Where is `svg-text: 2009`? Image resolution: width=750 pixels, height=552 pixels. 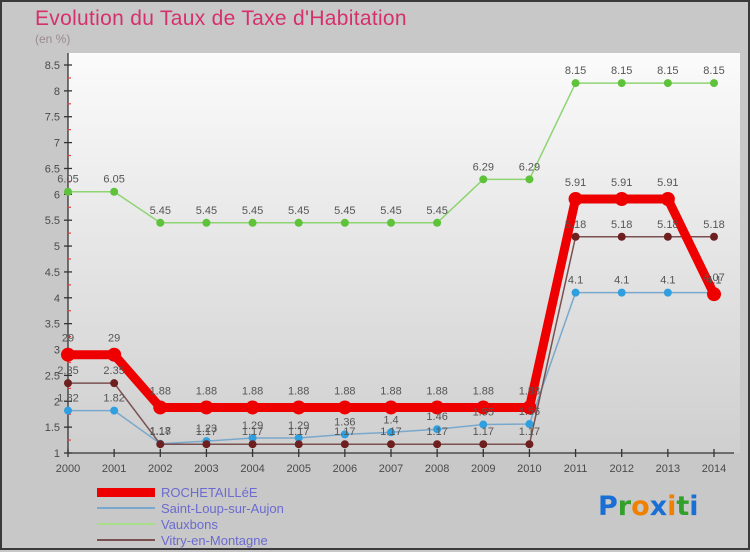 svg-text: 2009 is located at coordinates (483, 469).